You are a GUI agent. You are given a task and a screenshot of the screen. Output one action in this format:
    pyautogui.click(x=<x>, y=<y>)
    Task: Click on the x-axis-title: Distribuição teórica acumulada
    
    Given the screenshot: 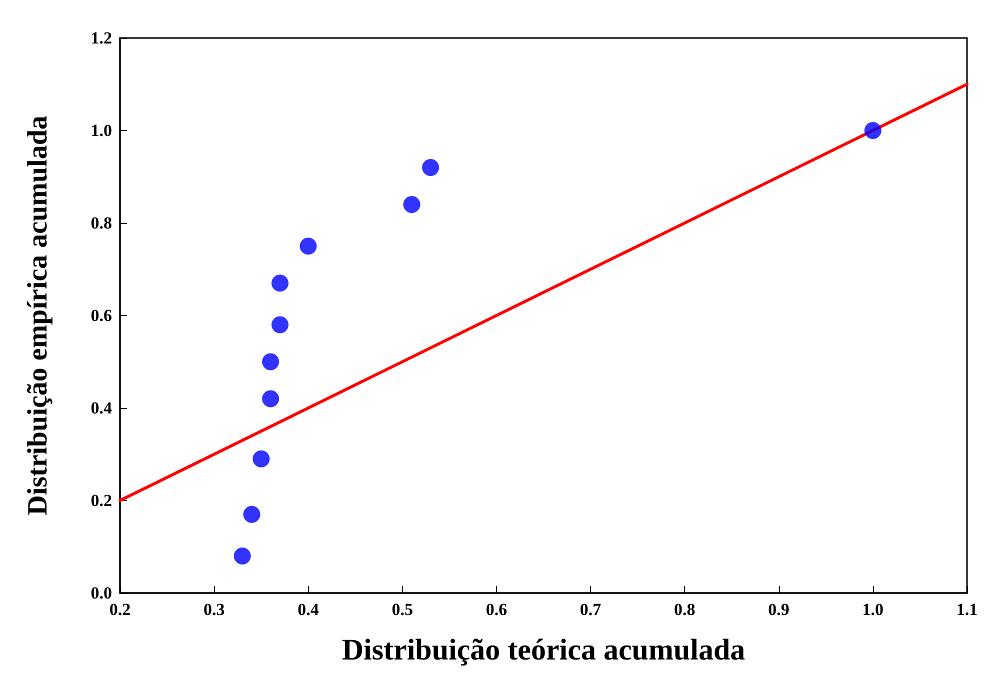 What is the action you would take?
    pyautogui.click(x=544, y=650)
    